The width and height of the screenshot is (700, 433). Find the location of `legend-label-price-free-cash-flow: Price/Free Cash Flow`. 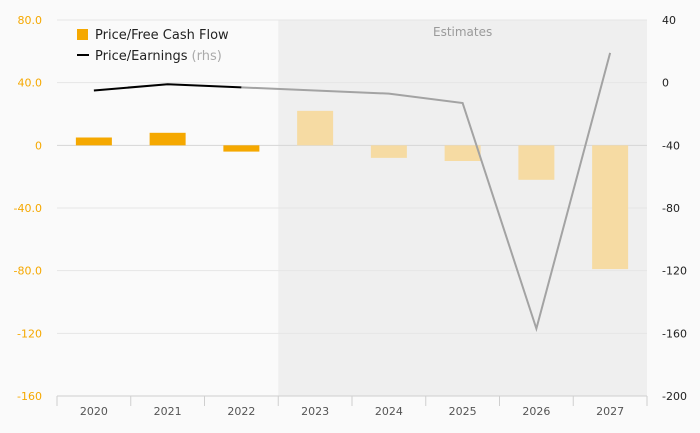

legend-label-price-free-cash-flow: Price/Free Cash Flow is located at coordinates (162, 35).